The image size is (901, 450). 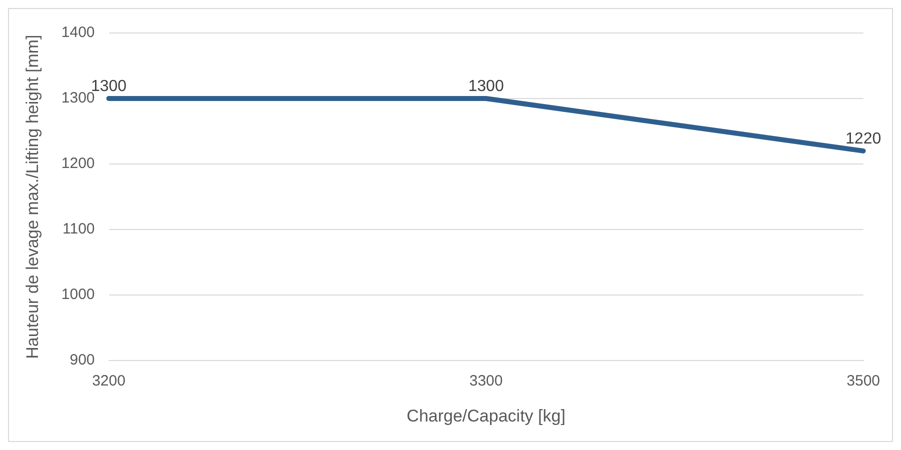 I want to click on y-tick-label: 900, so click(x=82, y=360).